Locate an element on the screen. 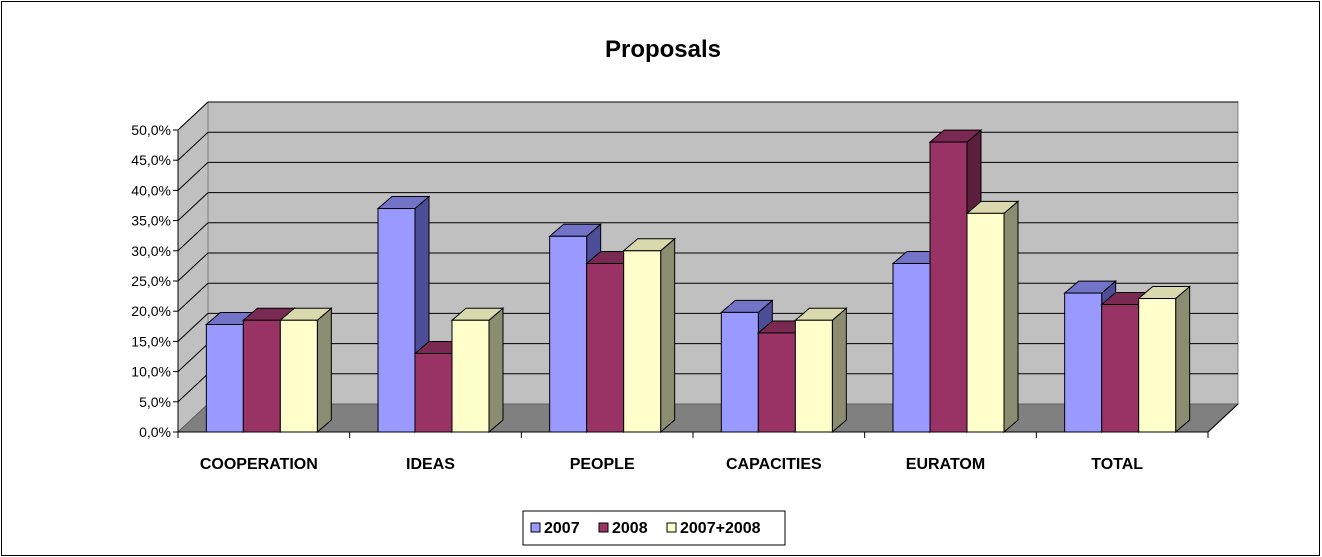  y-tick-label: 10,0% is located at coordinates (151, 372).